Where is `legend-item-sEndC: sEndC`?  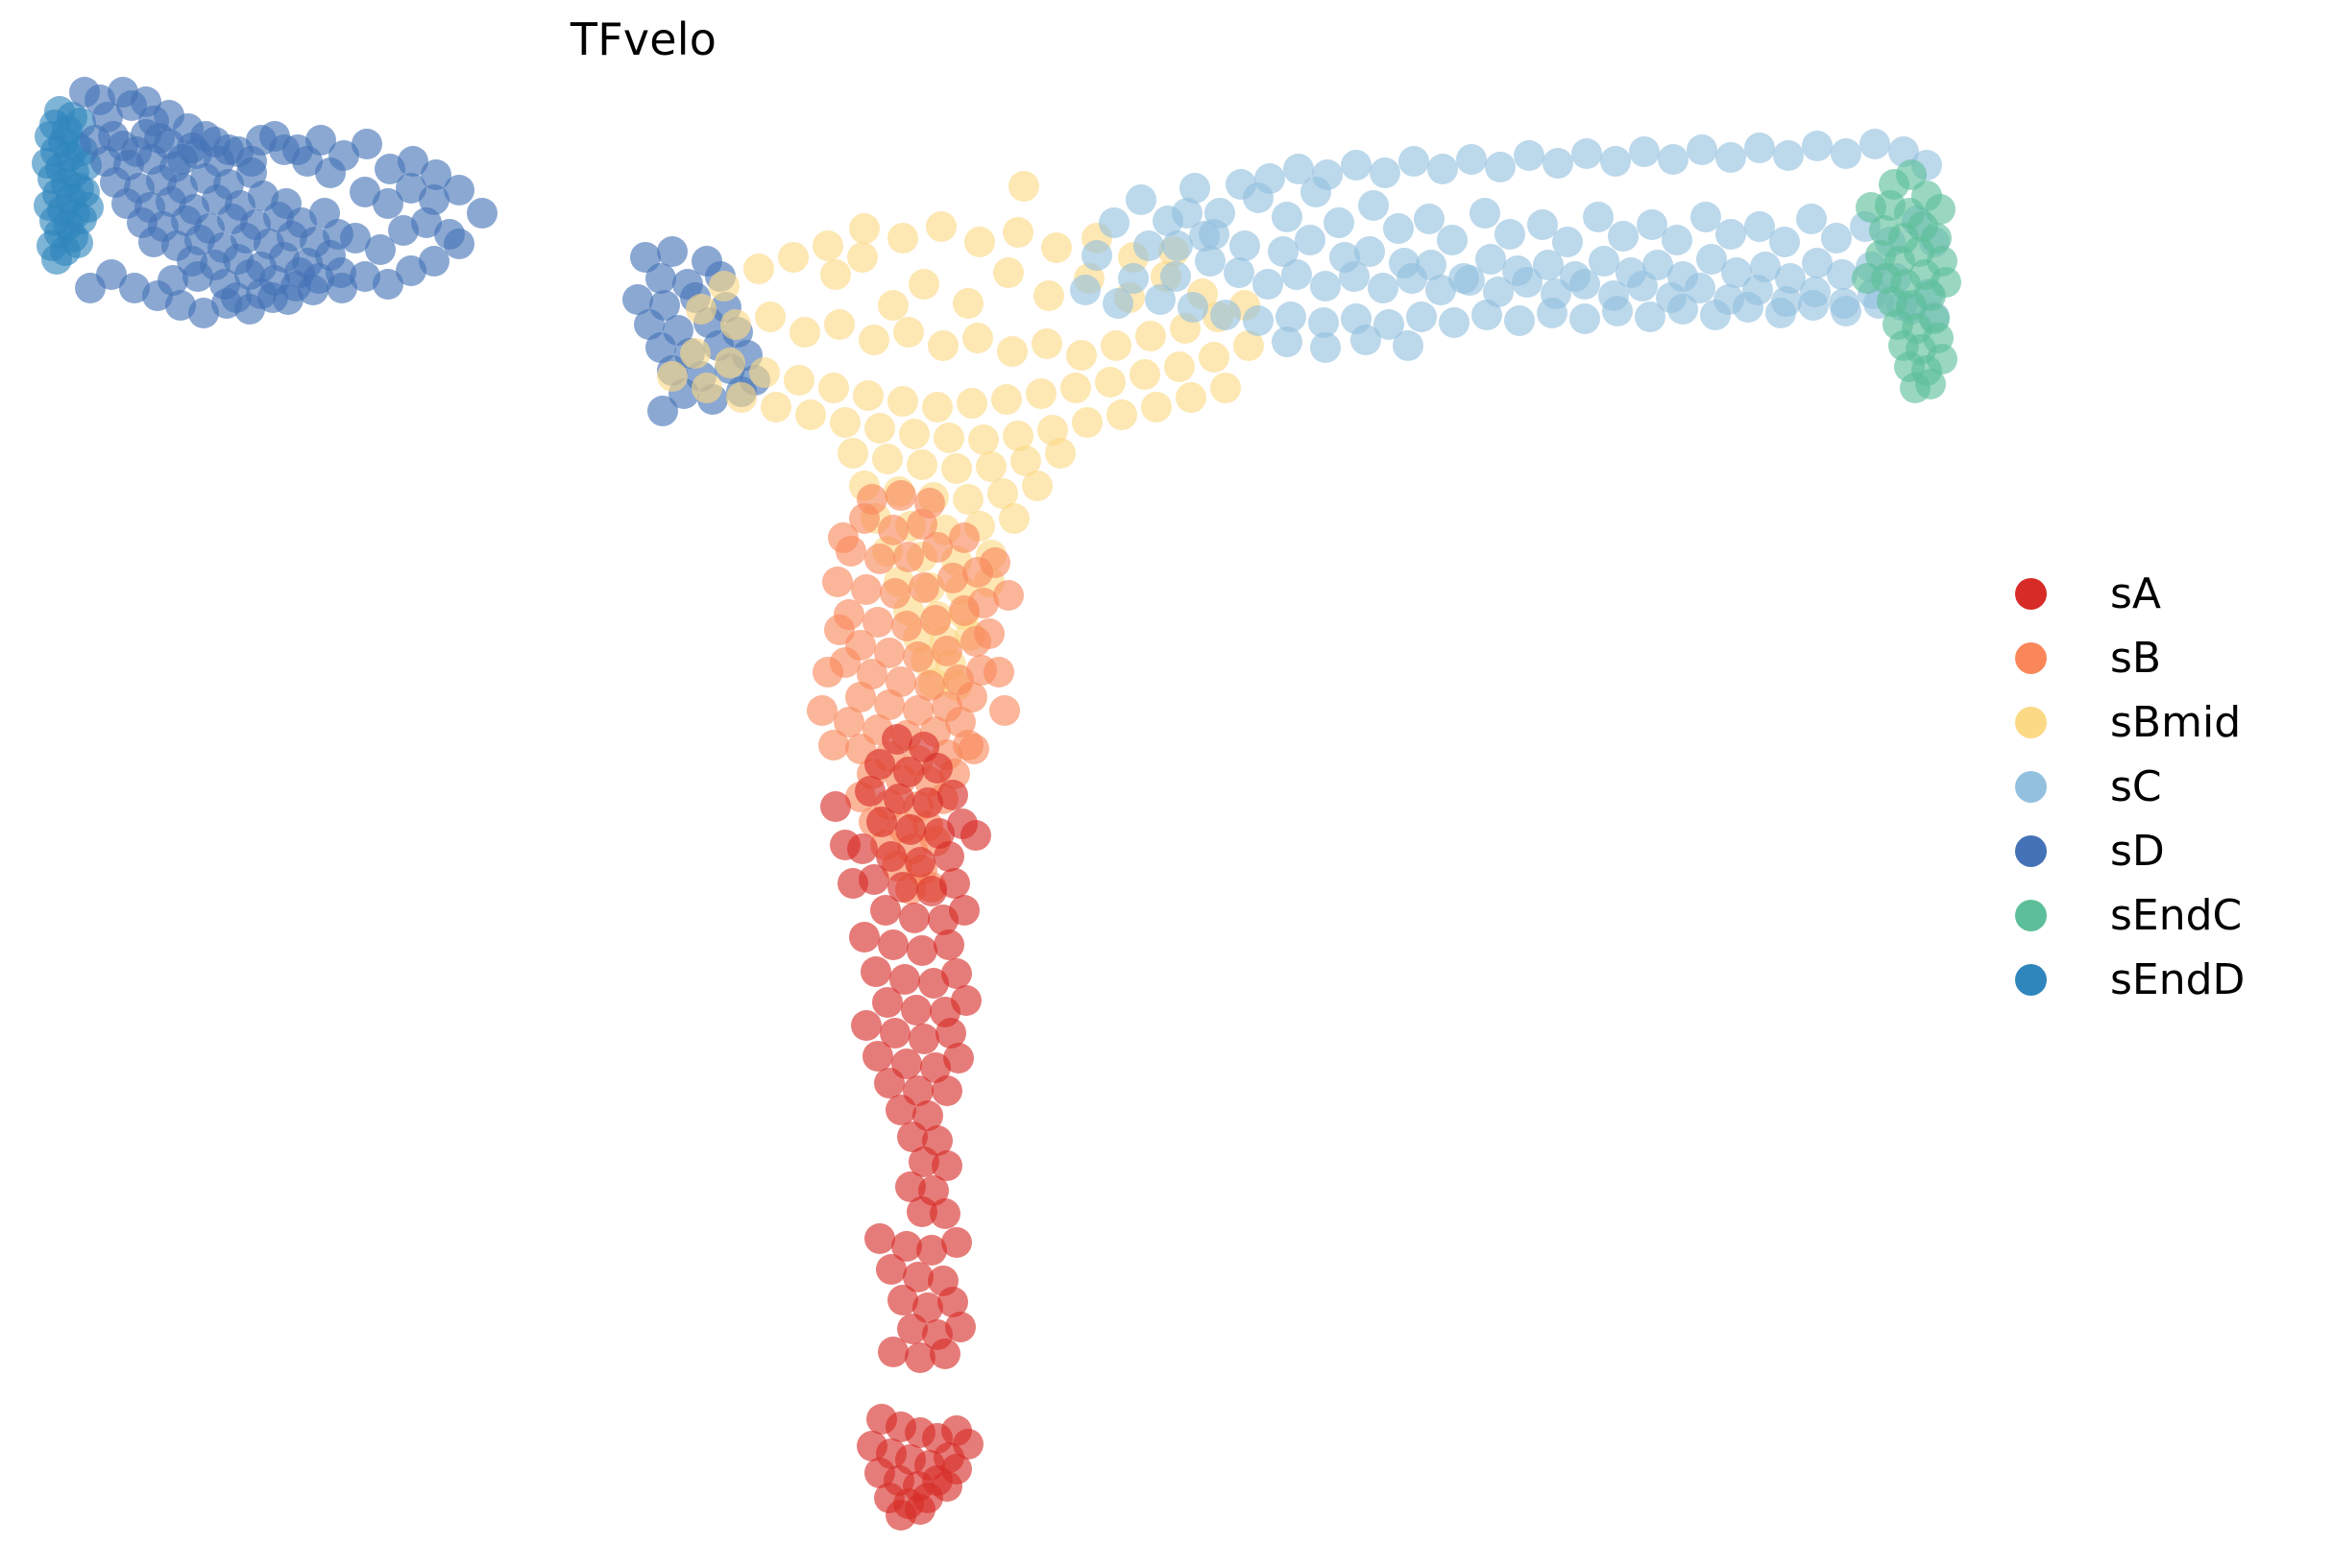
legend-item-sEndC: sEndC is located at coordinates (2168, 915).